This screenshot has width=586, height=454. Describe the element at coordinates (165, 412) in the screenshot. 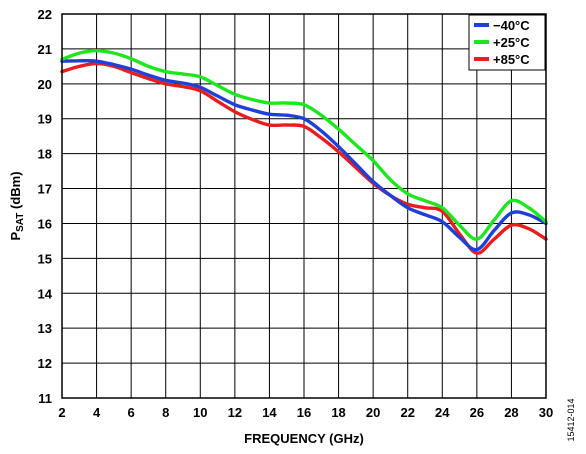

I see `x-tick-label: 8` at that location.